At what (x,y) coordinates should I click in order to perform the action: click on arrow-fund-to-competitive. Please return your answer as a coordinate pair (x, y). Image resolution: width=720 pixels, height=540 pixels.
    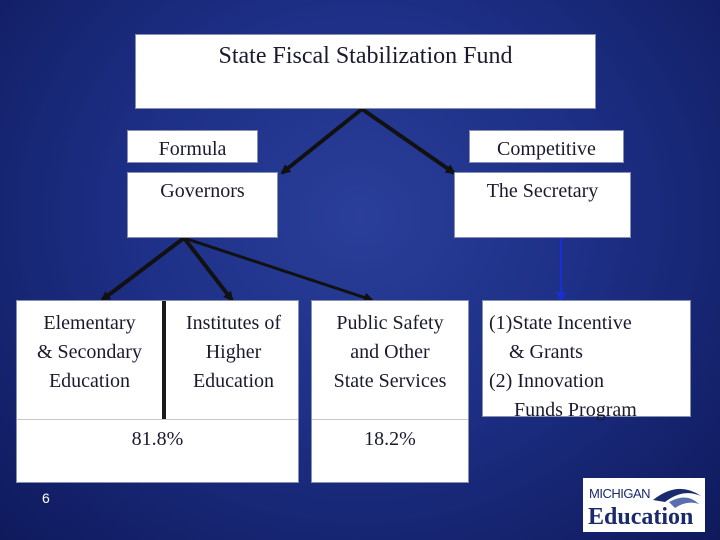
    Looking at the image, I should click on (408, 141).